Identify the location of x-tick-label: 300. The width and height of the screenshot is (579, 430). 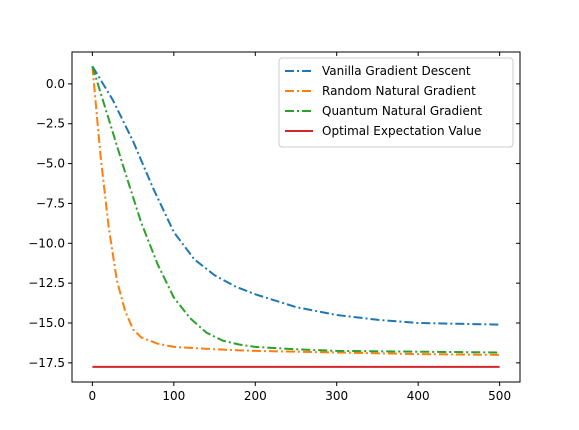
(336, 396).